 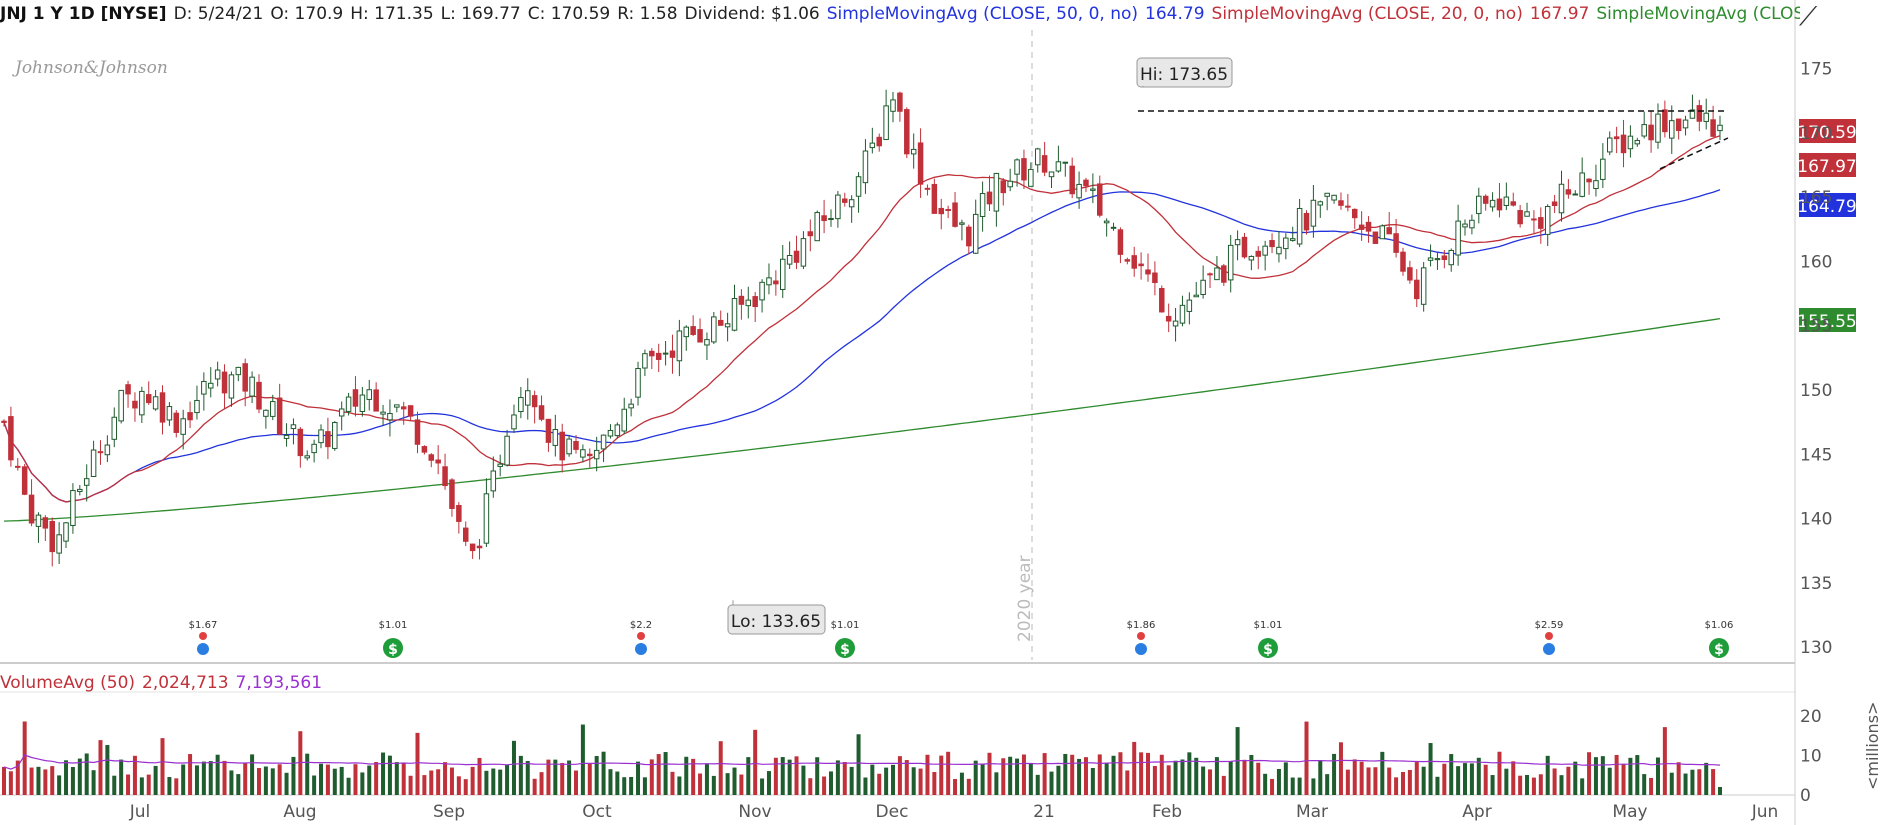 What do you see at coordinates (641, 636) in the screenshot?
I see `earnings-flag-icon` at bounding box center [641, 636].